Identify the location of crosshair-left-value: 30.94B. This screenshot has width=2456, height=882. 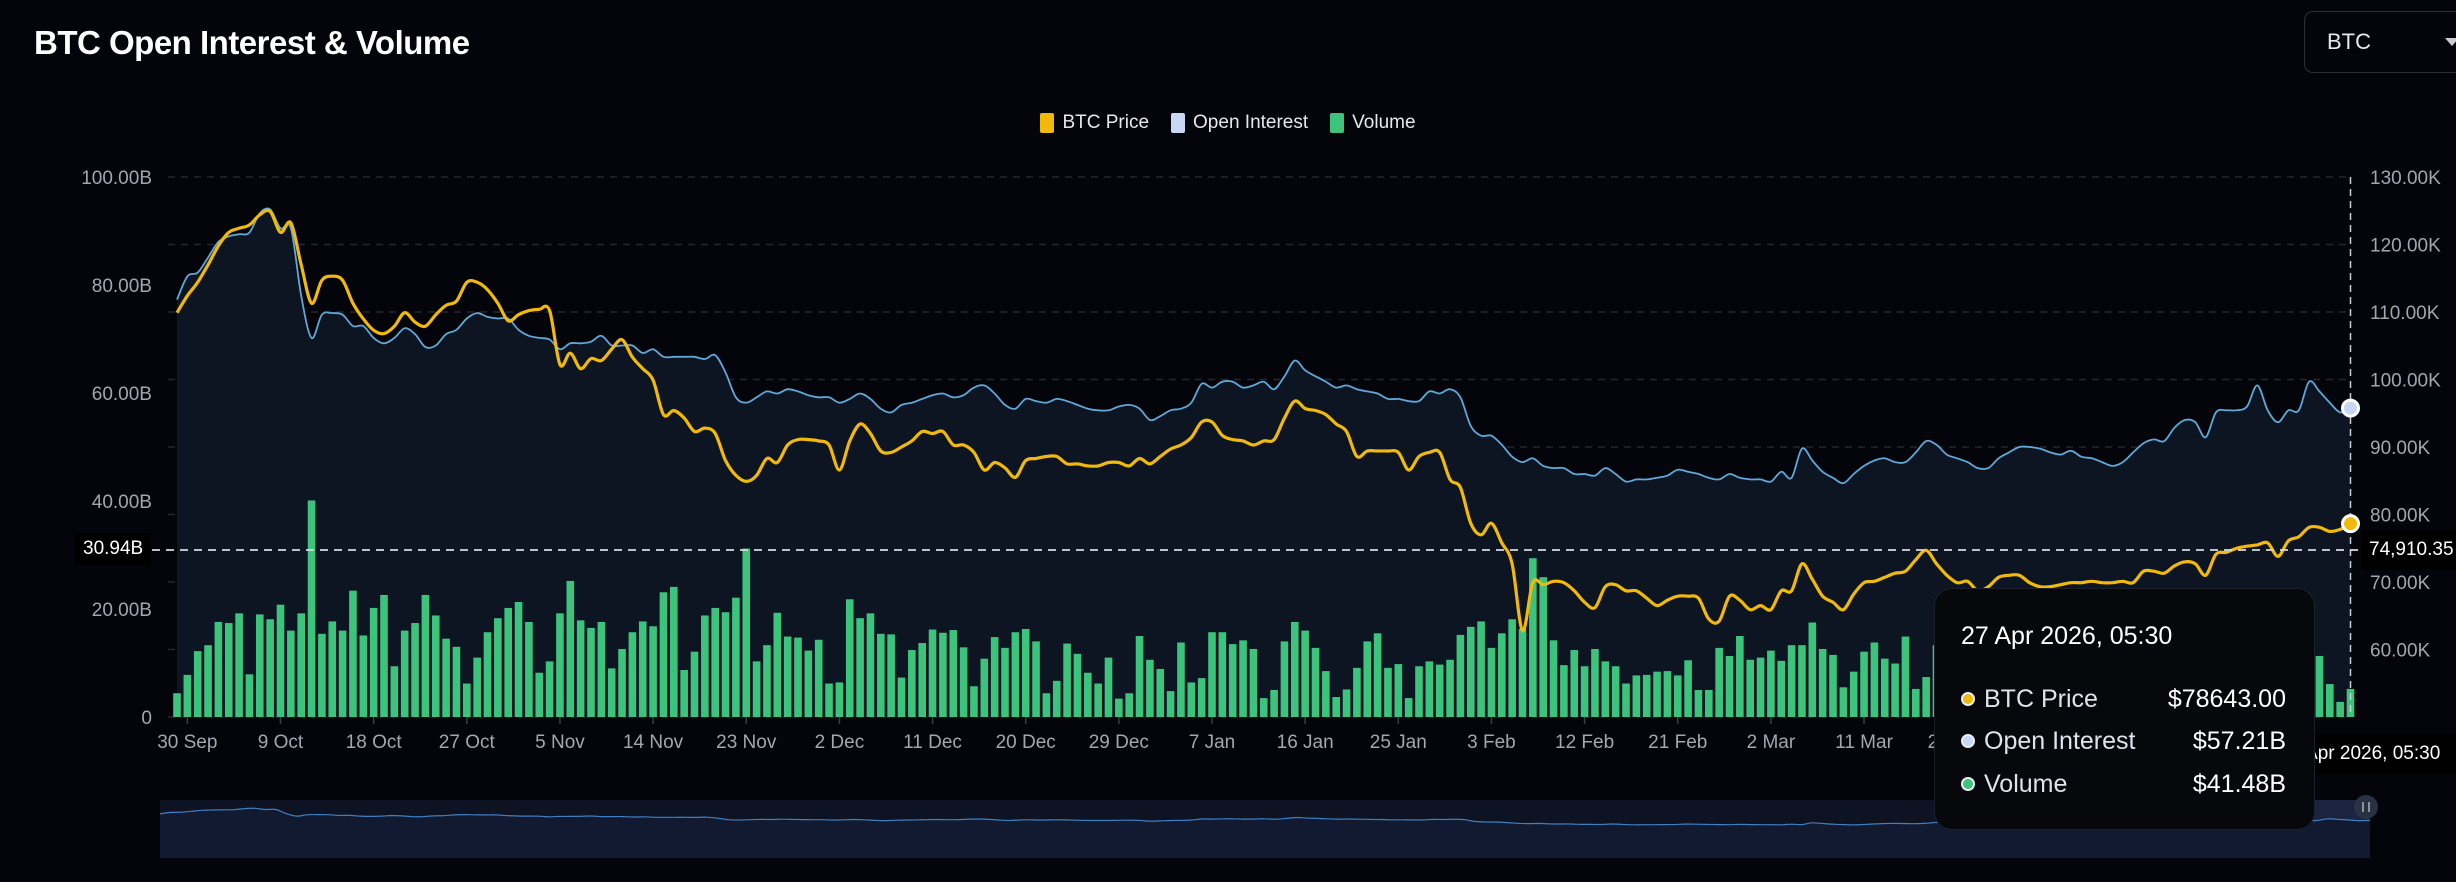
(113, 549).